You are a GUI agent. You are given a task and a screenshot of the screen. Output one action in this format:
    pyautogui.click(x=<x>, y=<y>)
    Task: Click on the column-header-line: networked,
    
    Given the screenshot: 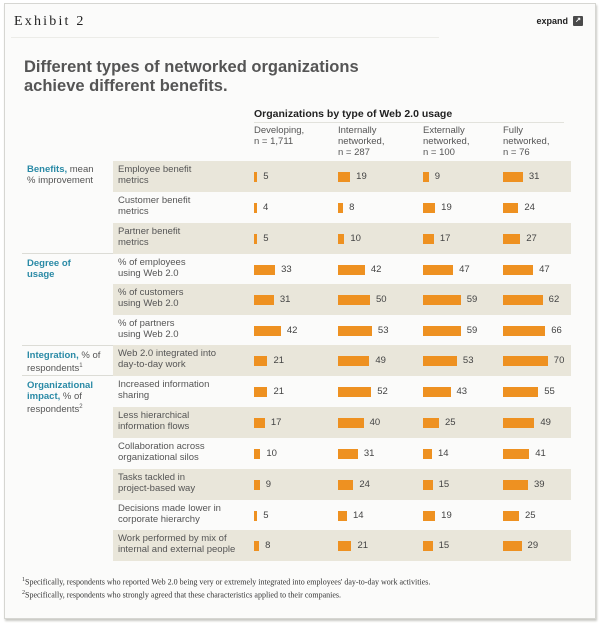 What is the action you would take?
    pyautogui.click(x=526, y=141)
    